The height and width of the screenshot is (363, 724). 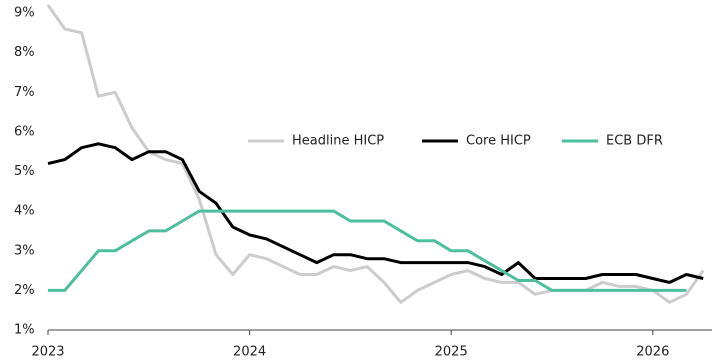 What do you see at coordinates (47, 352) in the screenshot?
I see `x-tick-label: 2023` at bounding box center [47, 352].